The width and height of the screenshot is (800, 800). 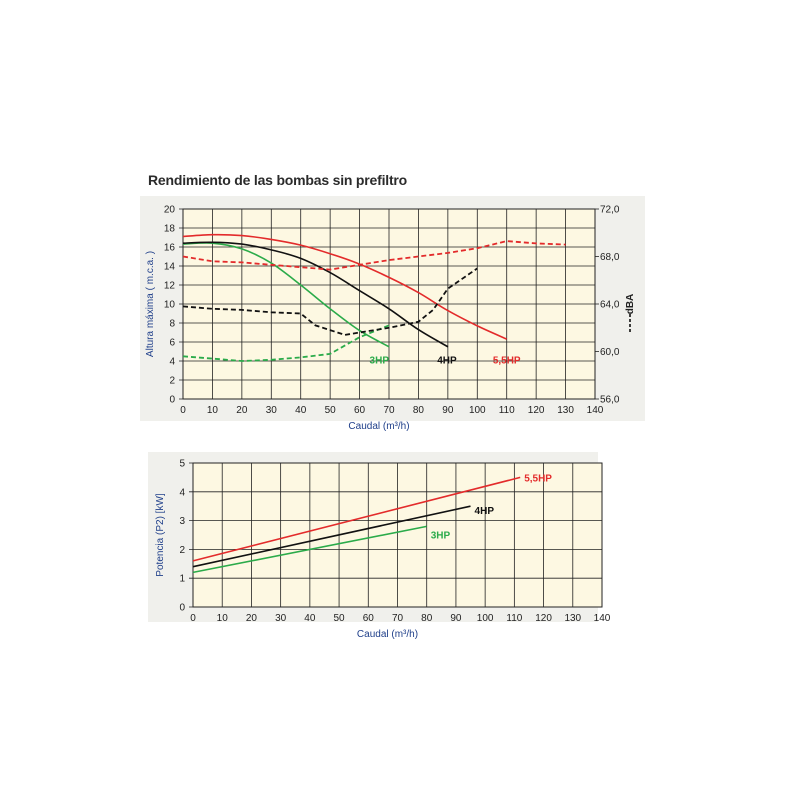 What do you see at coordinates (172, 343) in the screenshot?
I see `y-tick-label: 6` at bounding box center [172, 343].